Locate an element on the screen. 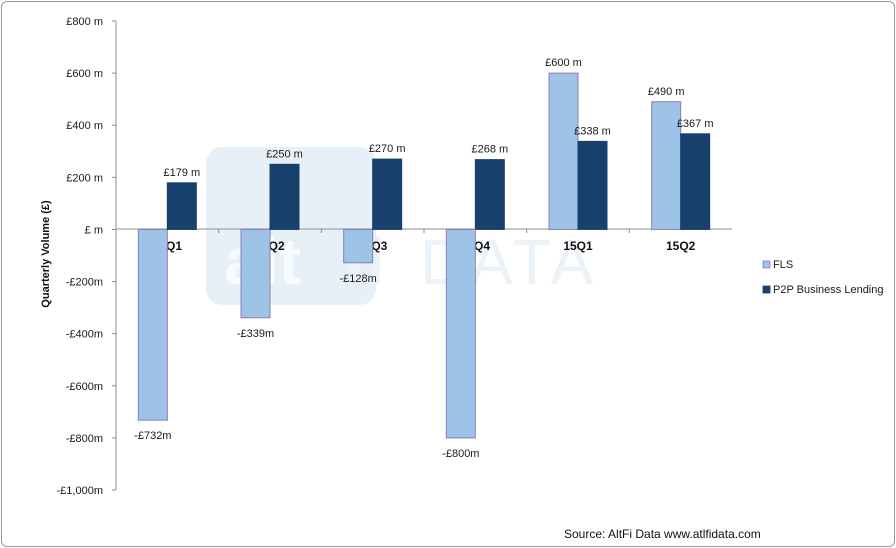 This screenshot has height=548, width=896. legend-swatch-p2p is located at coordinates (766, 289).